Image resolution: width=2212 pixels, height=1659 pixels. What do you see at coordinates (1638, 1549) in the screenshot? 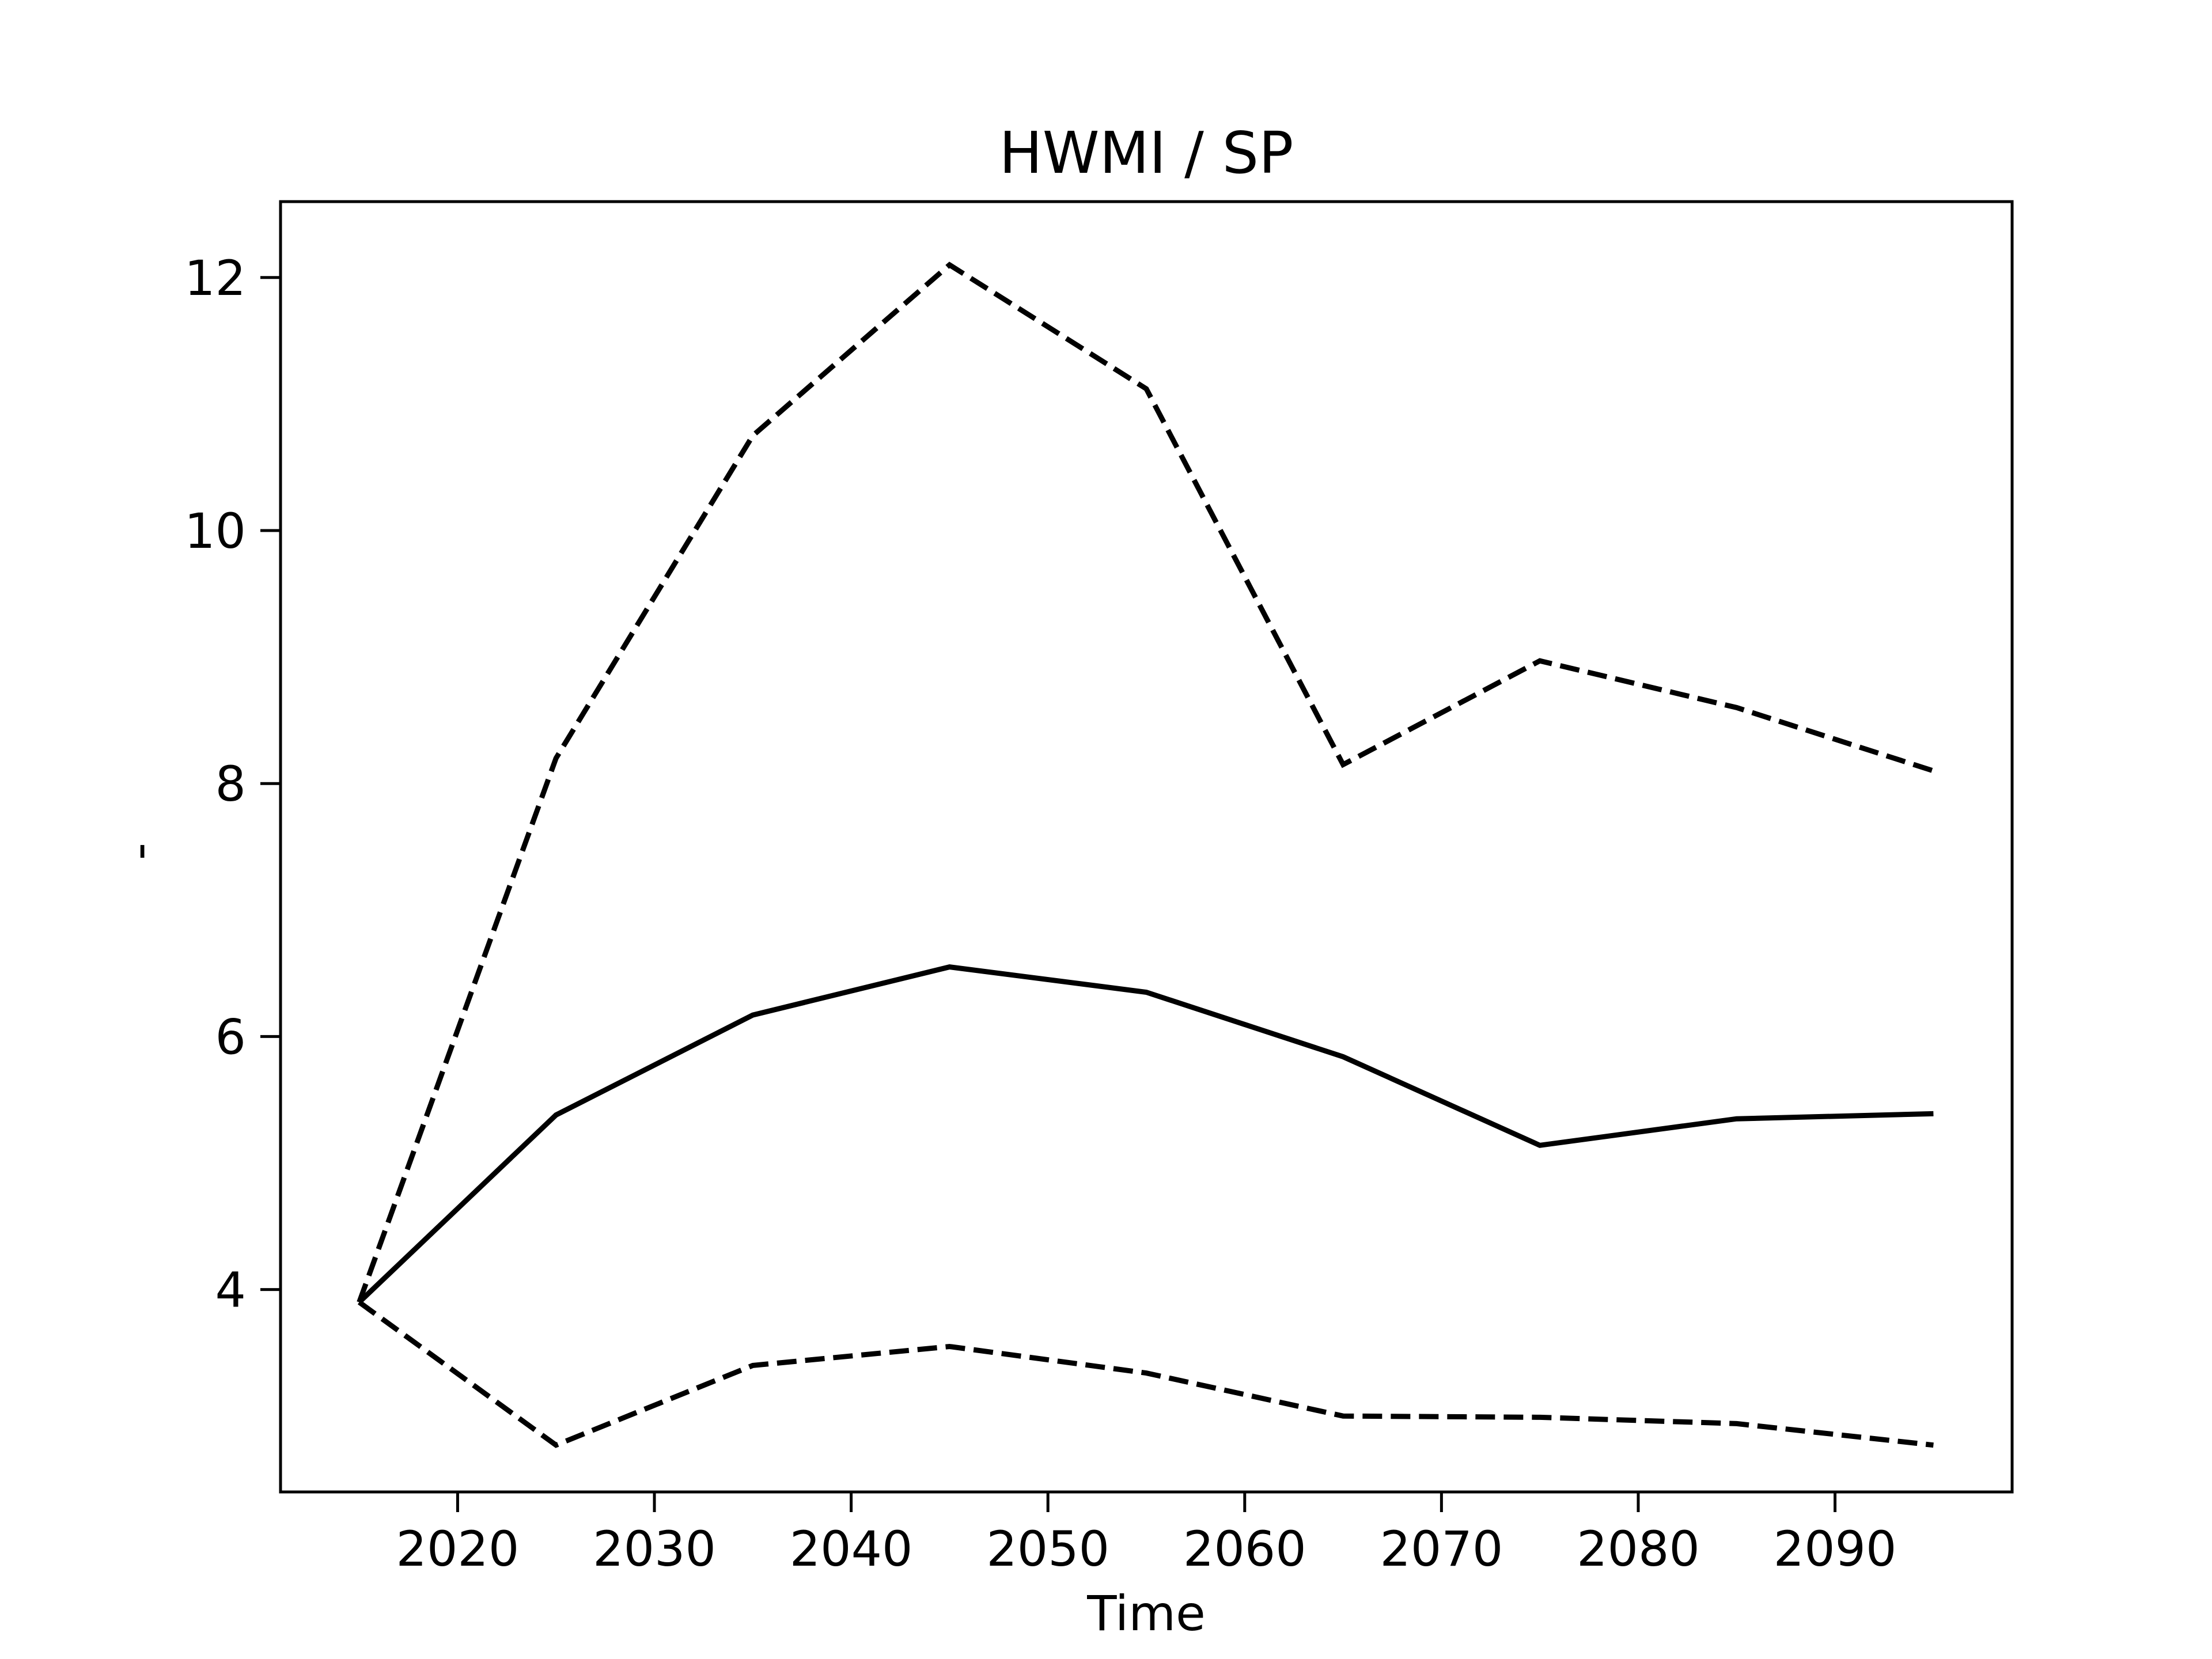
I see `x-tick-label-2080: 2080` at bounding box center [1638, 1549].